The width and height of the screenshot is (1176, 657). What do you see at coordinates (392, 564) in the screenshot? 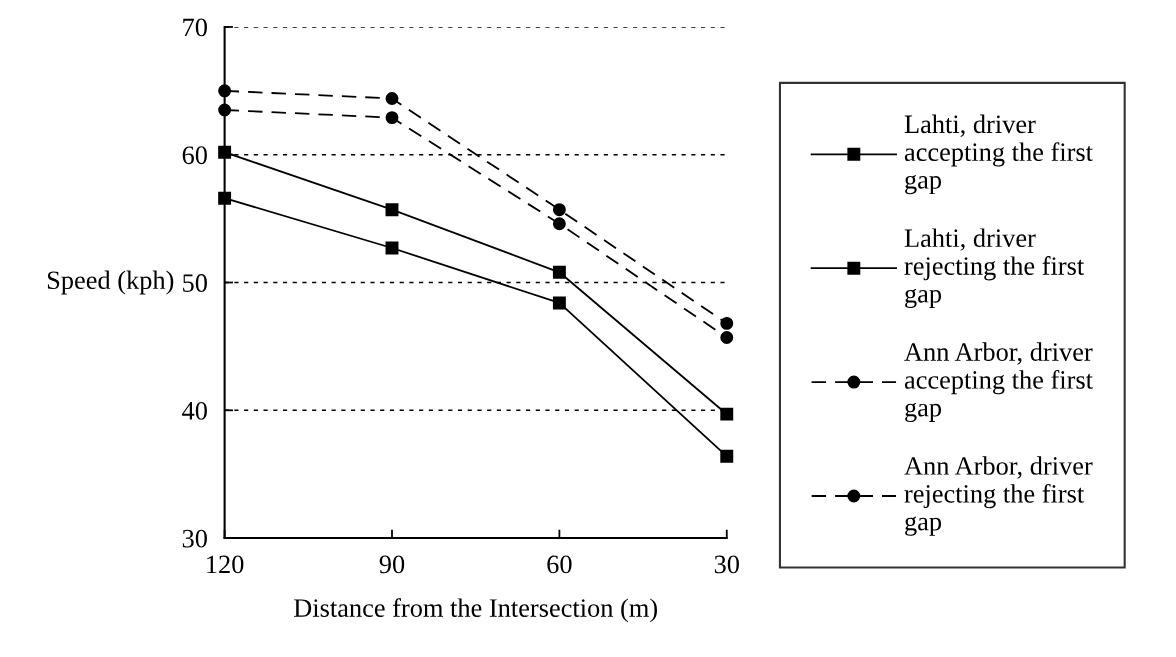
I see `x-tick-label: 90` at bounding box center [392, 564].